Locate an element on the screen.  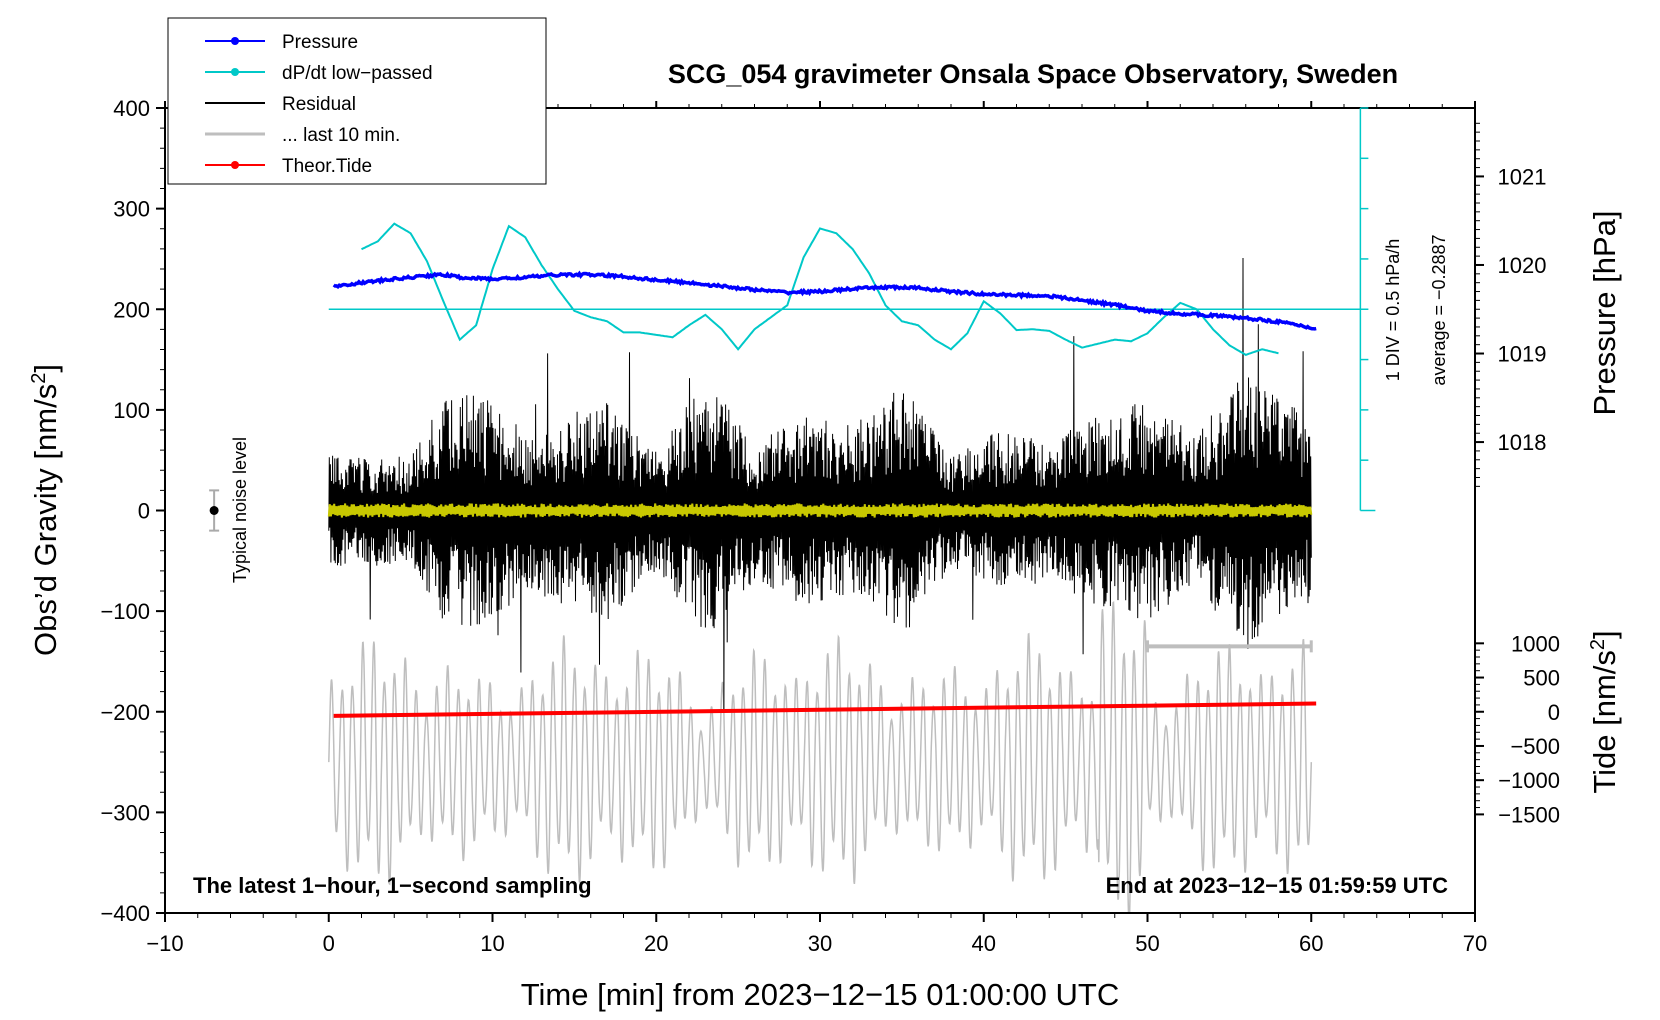
legend-label: Residual is located at coordinates (319, 104).